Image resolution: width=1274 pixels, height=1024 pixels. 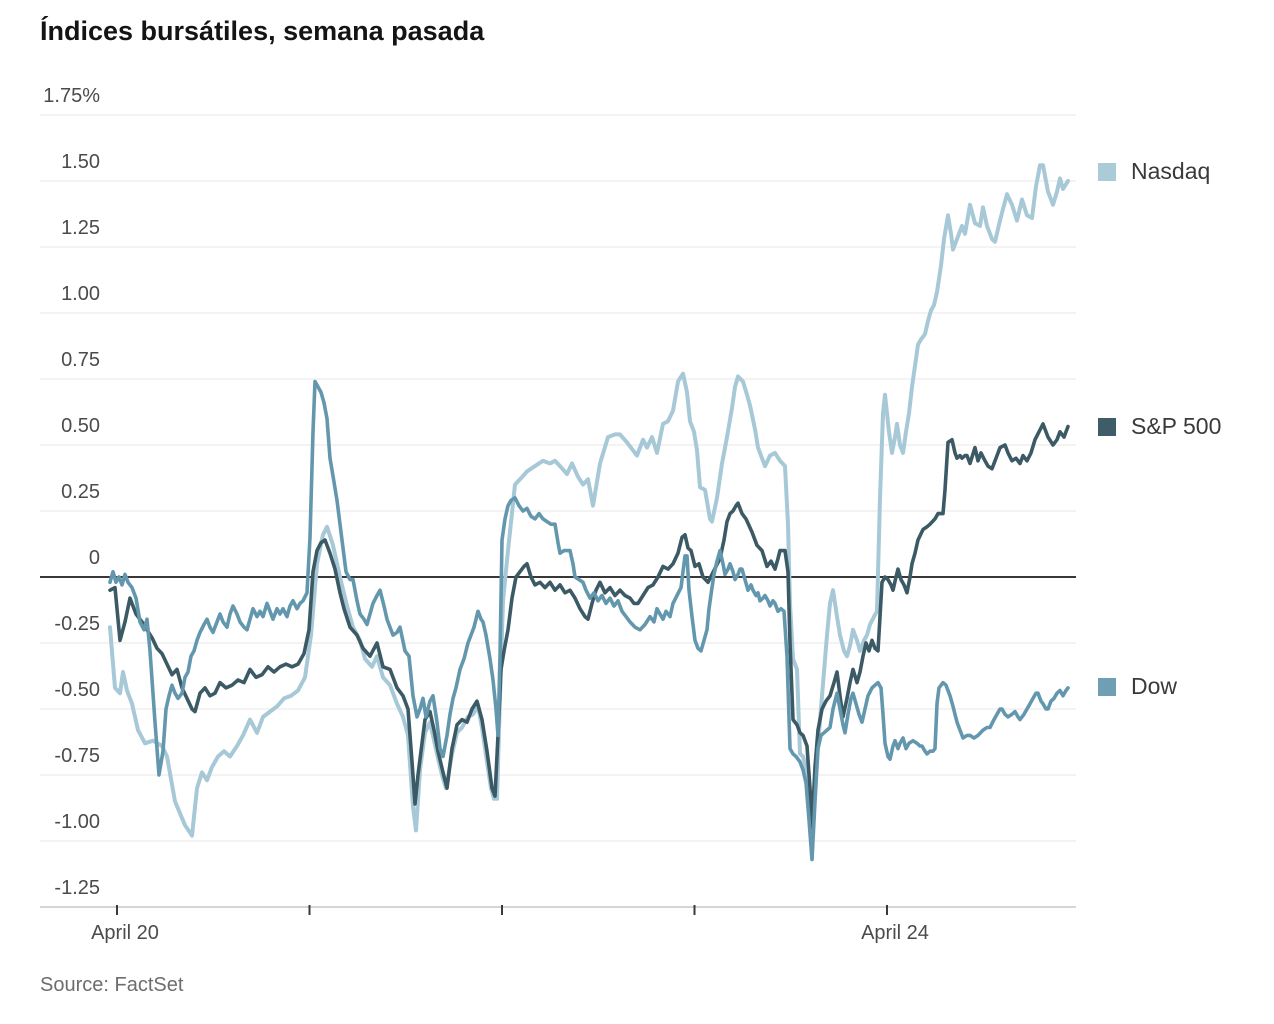 I want to click on y-axis-label: 0.25, so click(x=80, y=492).